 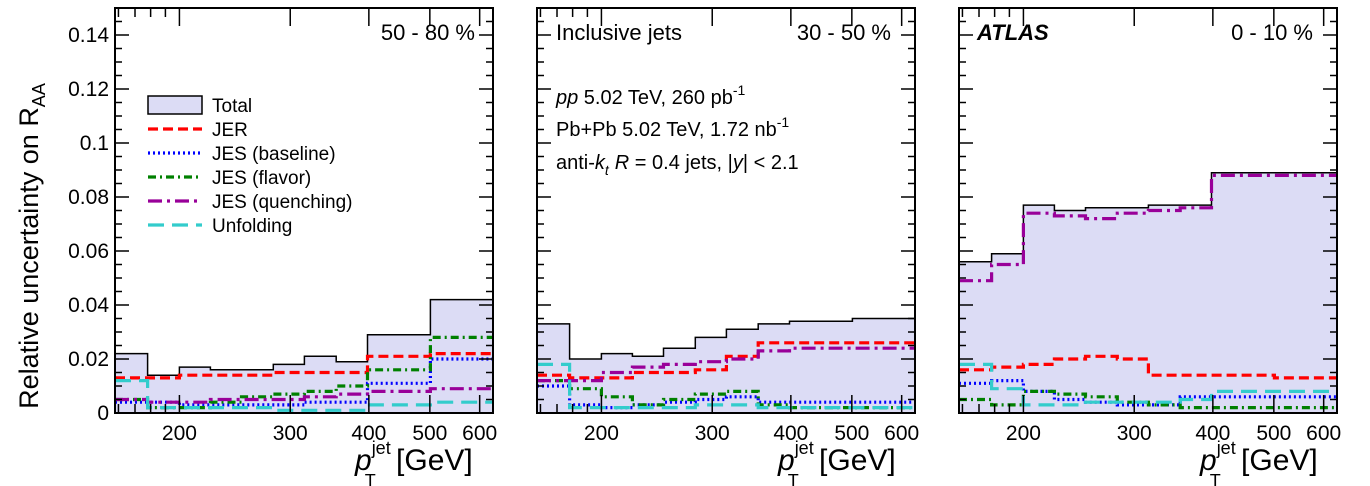 What do you see at coordinates (619, 32) in the screenshot?
I see `info-title: Inclusive jets` at bounding box center [619, 32].